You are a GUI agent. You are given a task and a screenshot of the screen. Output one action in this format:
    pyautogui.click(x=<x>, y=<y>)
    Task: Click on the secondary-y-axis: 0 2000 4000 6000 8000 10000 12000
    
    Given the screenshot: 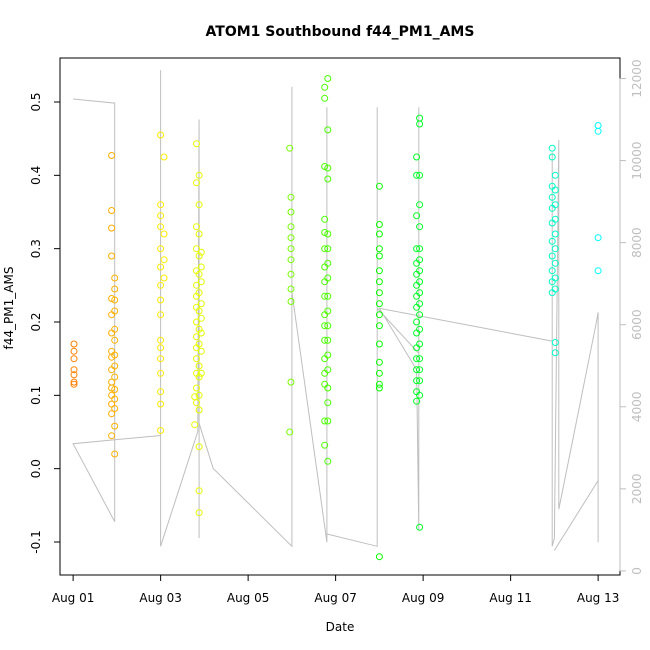 What is the action you would take?
    pyautogui.click(x=631, y=317)
    